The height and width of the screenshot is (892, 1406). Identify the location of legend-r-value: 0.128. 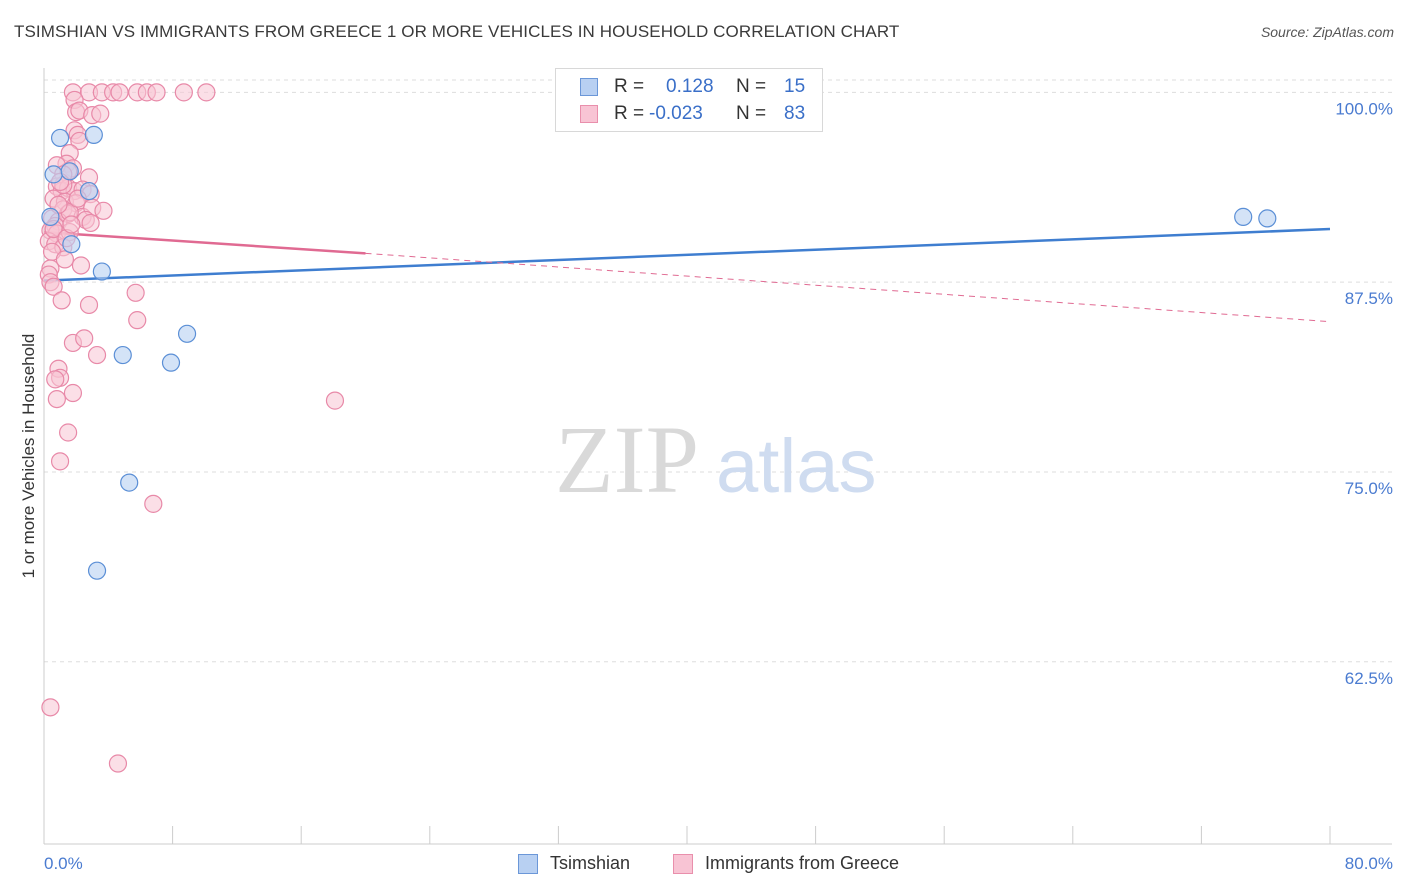
(690, 86).